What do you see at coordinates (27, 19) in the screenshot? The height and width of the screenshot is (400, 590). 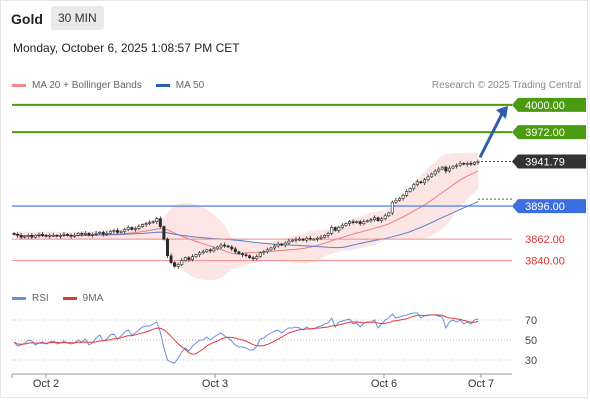 I see `instrument-title: Gold` at bounding box center [27, 19].